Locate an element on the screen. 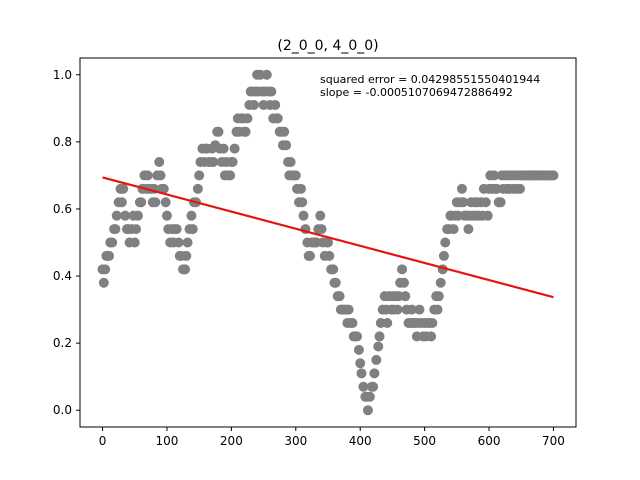  x-tick-label: 100 is located at coordinates (167, 441).